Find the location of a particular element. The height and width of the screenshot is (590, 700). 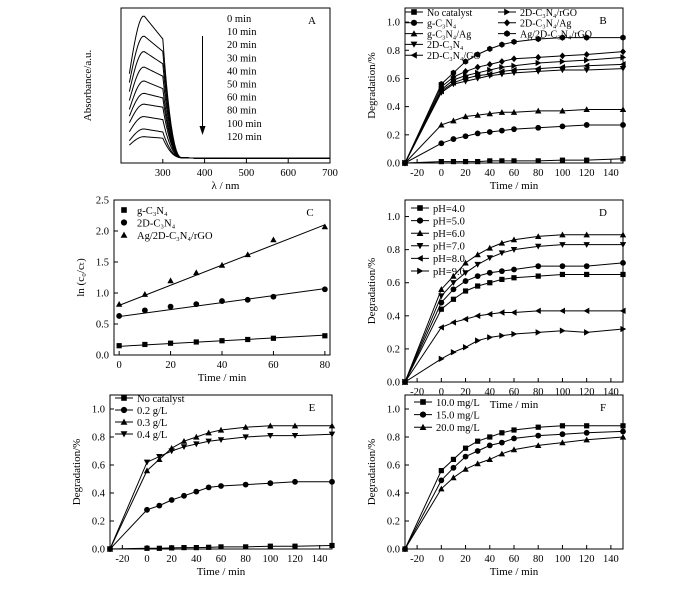

arrow-head is located at coordinates (202, 130).